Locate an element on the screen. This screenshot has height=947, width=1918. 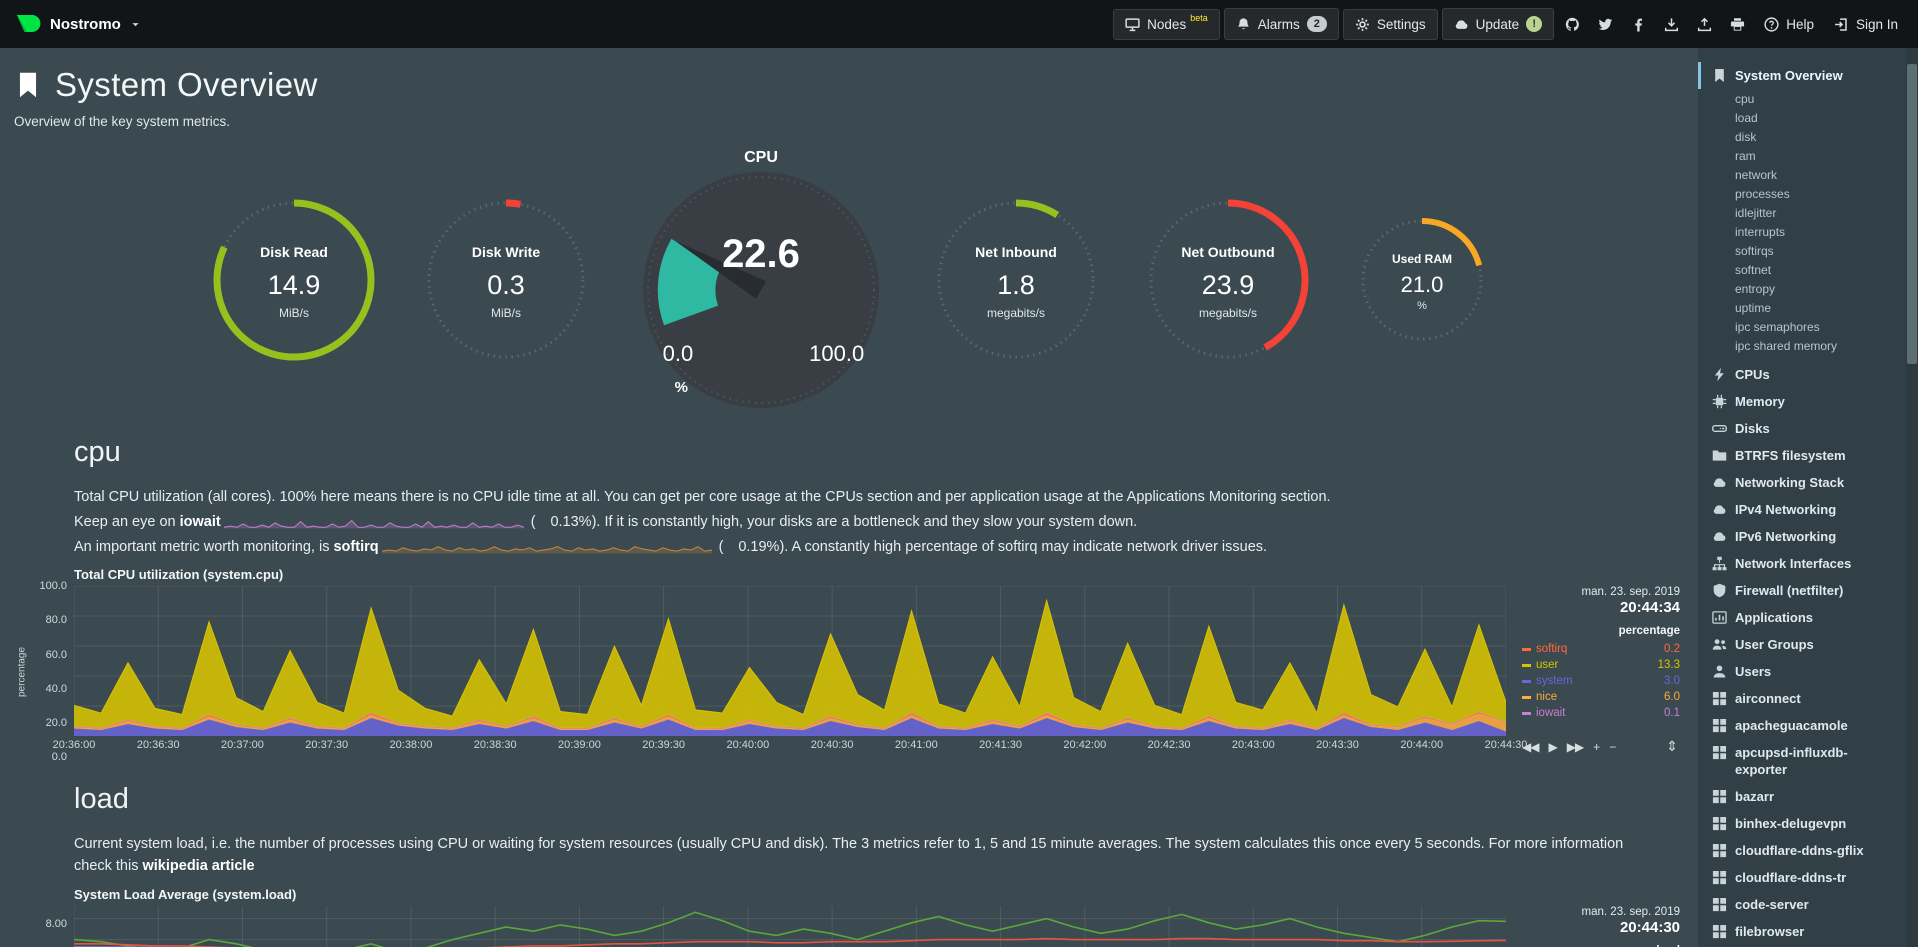
sidebar-item-apcupsd-influxdb-exporter: apcupsd-influxdb-exporter is located at coordinates (1800, 761).